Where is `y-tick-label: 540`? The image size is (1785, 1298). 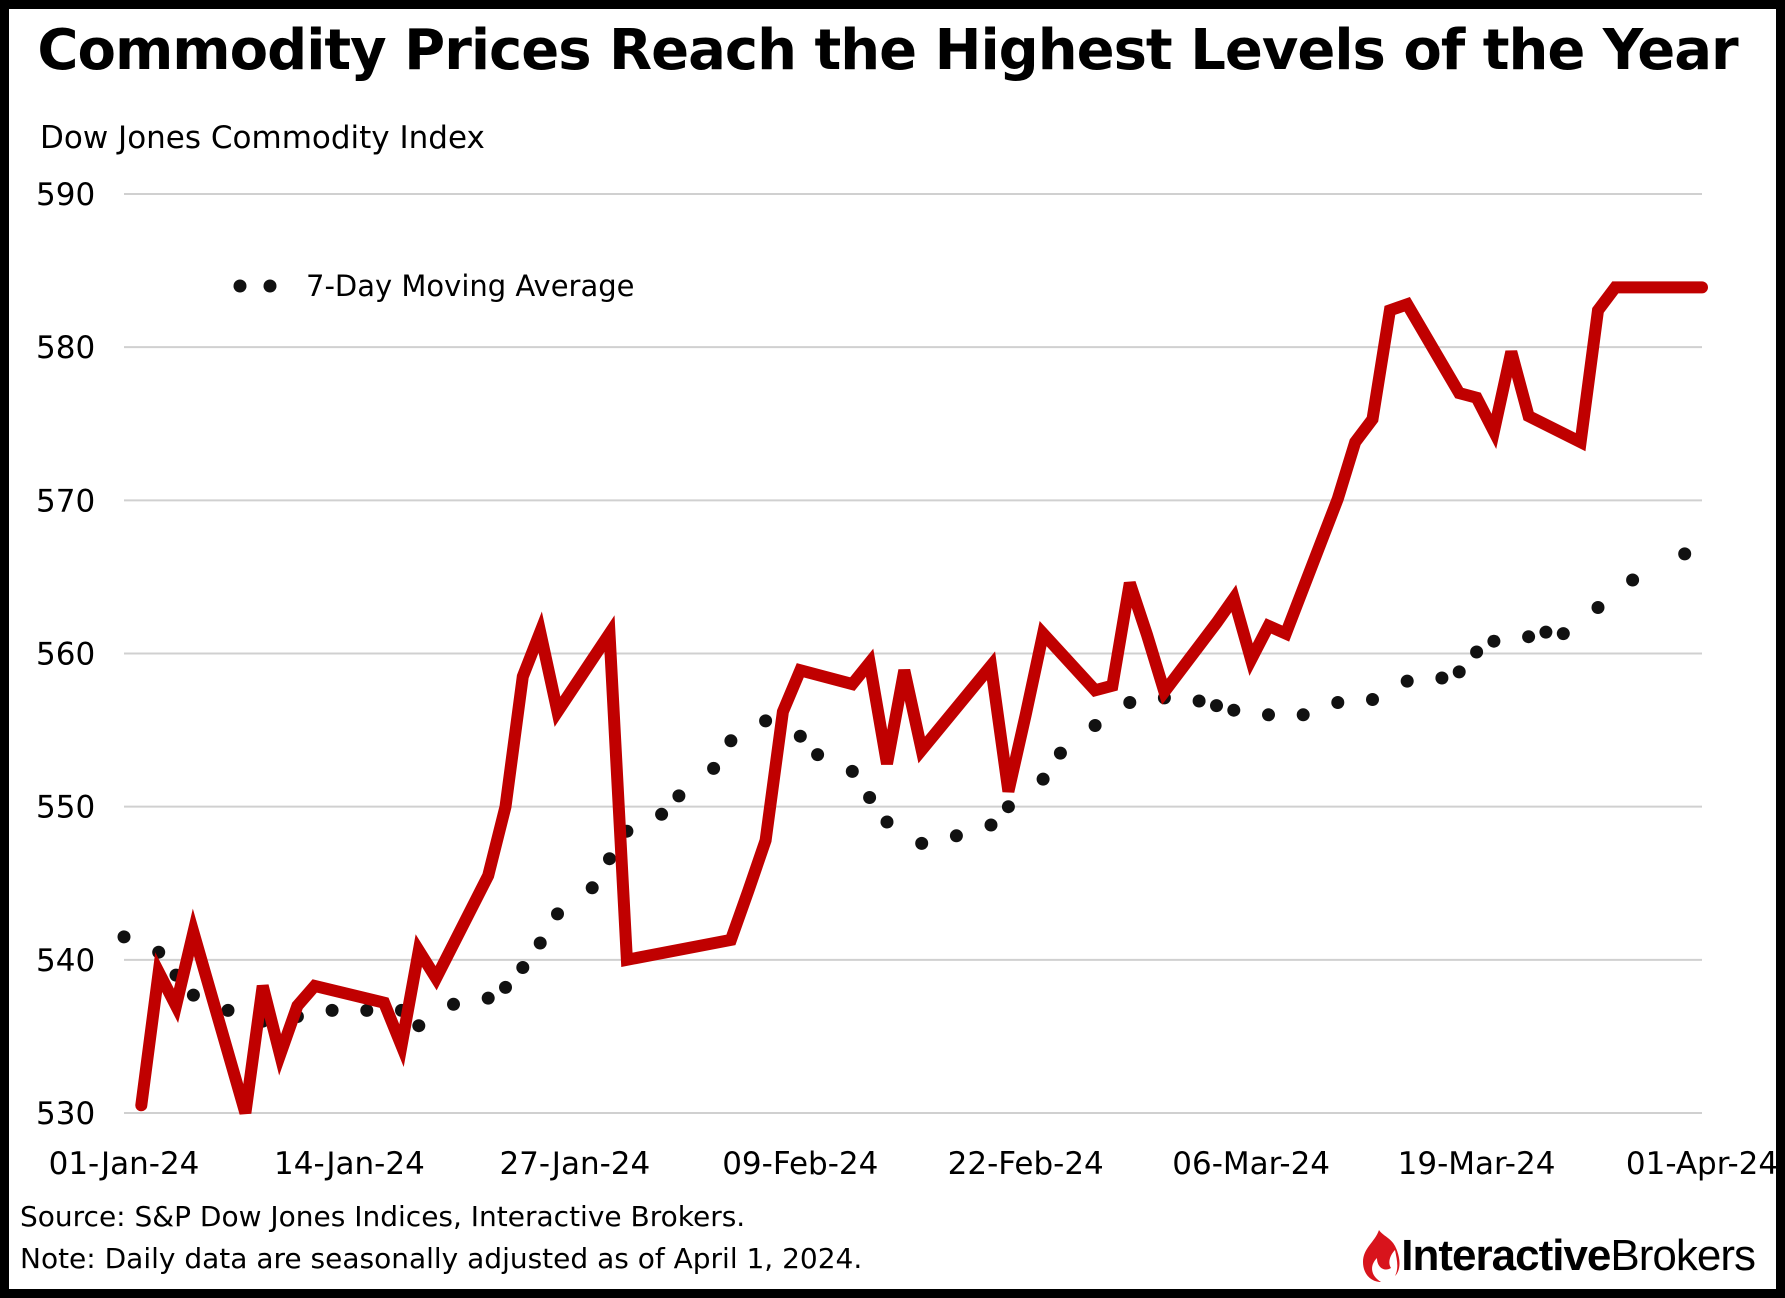 y-tick-label: 540 is located at coordinates (65, 961).